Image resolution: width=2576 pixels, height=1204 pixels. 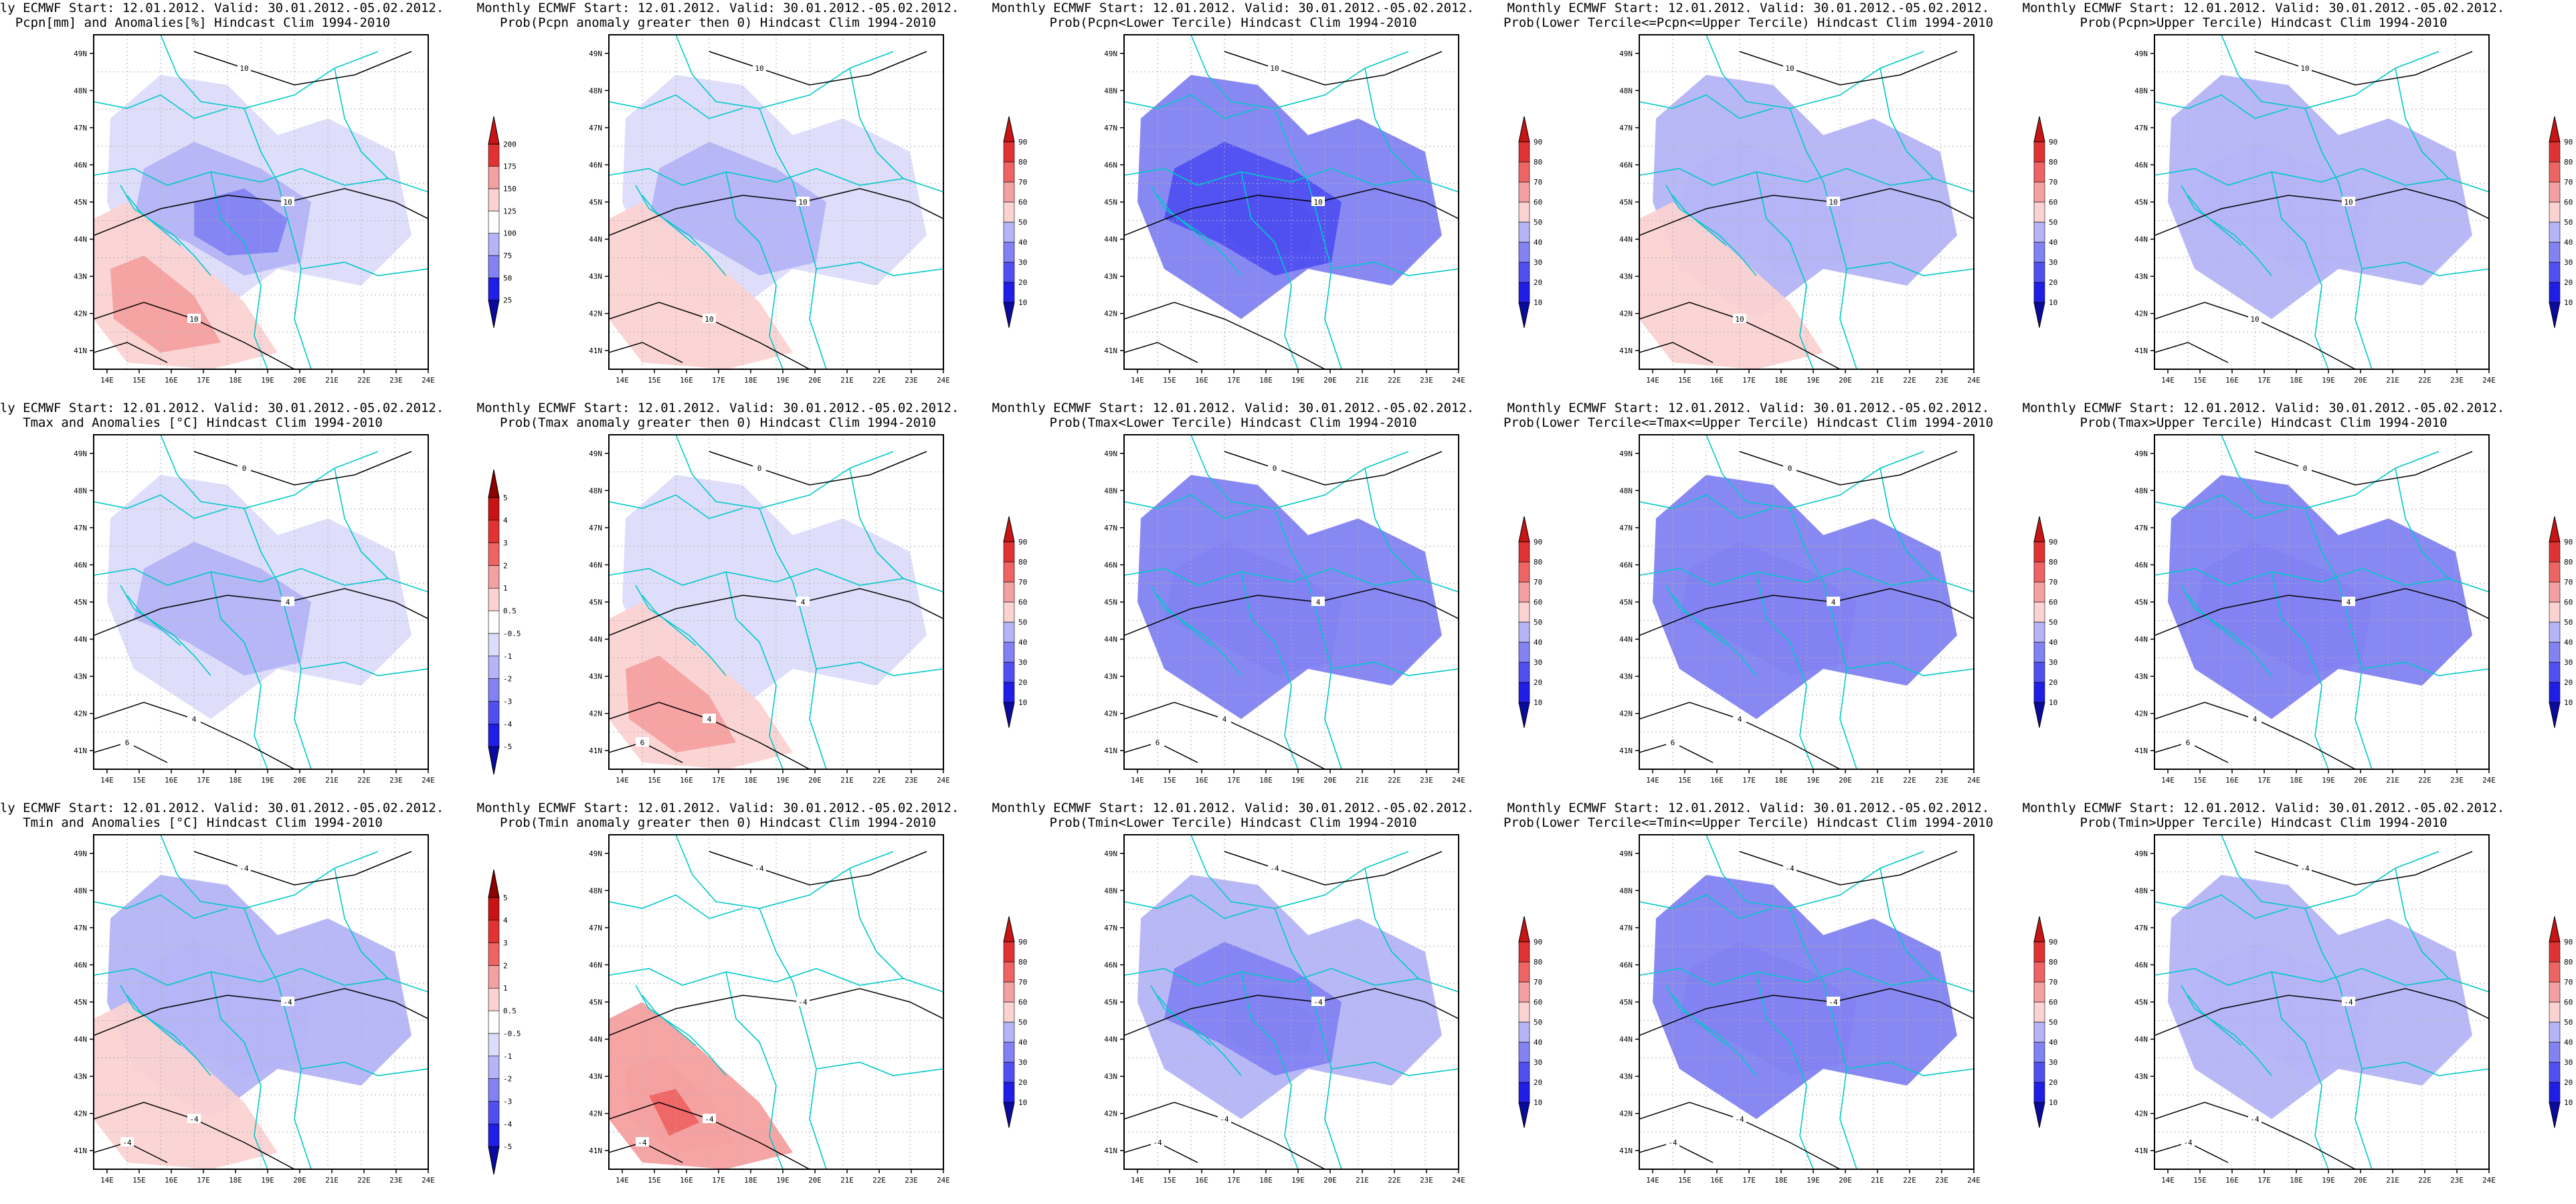 What do you see at coordinates (642, 742) in the screenshot?
I see `contour-label: 6` at bounding box center [642, 742].